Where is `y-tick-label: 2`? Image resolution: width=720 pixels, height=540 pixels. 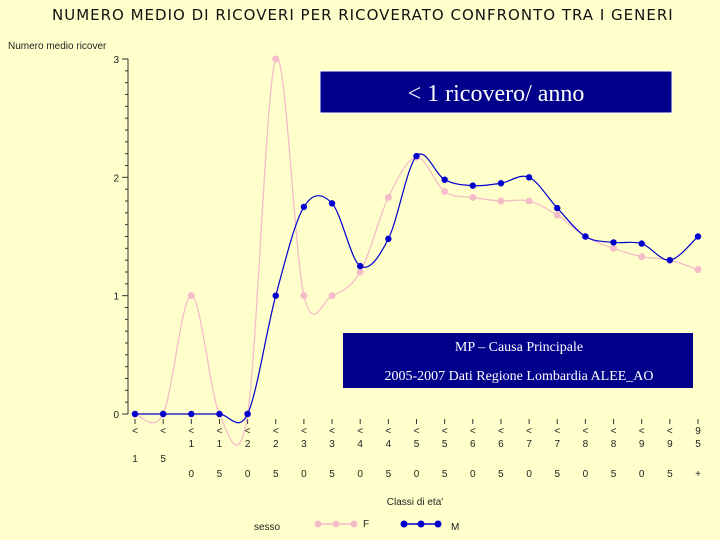 y-tick-label: 2 is located at coordinates (116, 178).